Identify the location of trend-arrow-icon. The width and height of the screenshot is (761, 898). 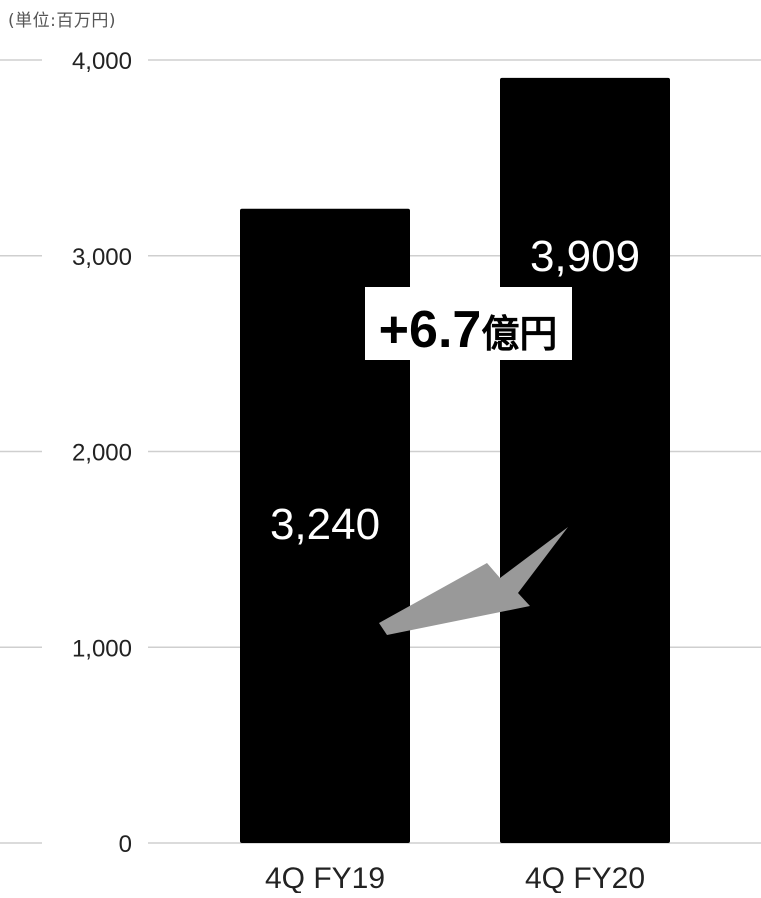
(473, 581).